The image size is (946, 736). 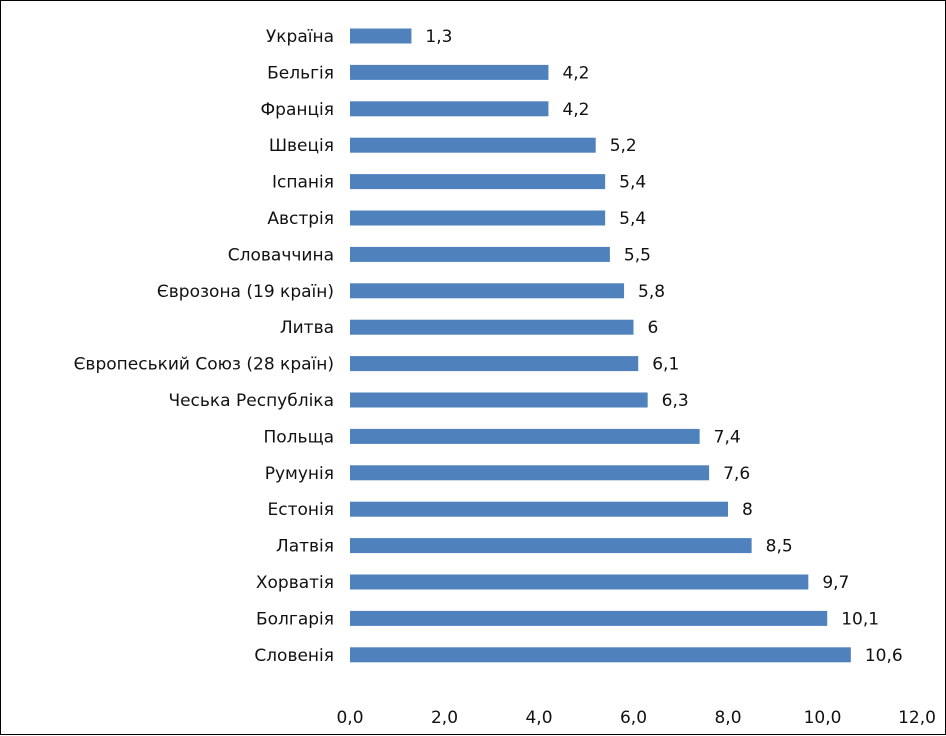 What do you see at coordinates (747, 510) in the screenshot?
I see `data-label: 8` at bounding box center [747, 510].